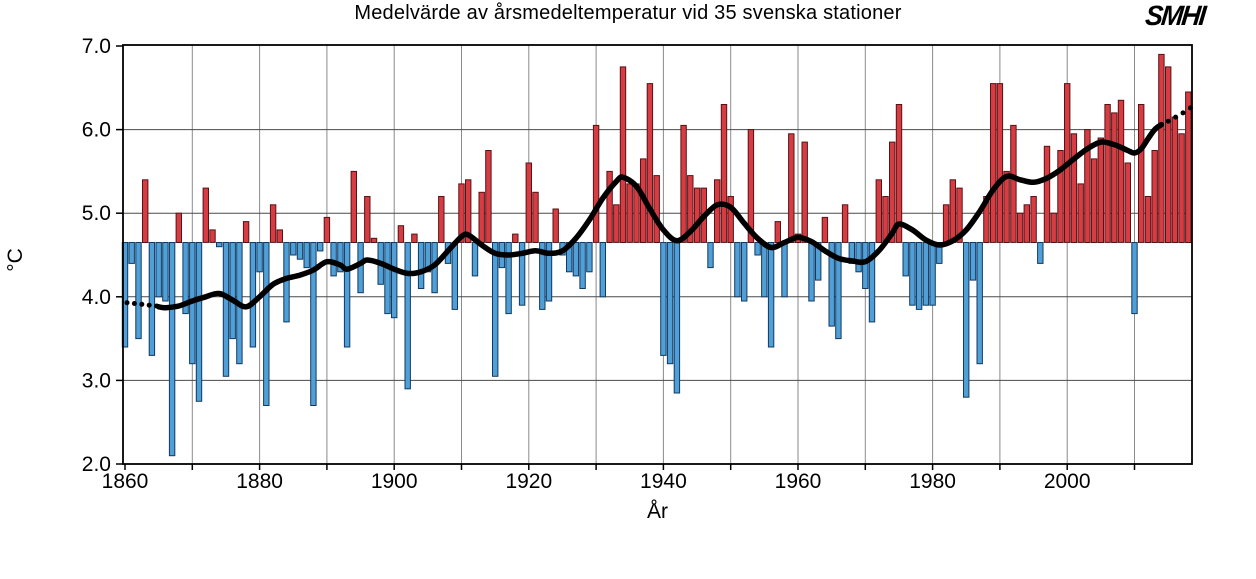  Describe the element at coordinates (96, 380) in the screenshot. I see `y-tick-label-3.0: 3.0` at that location.